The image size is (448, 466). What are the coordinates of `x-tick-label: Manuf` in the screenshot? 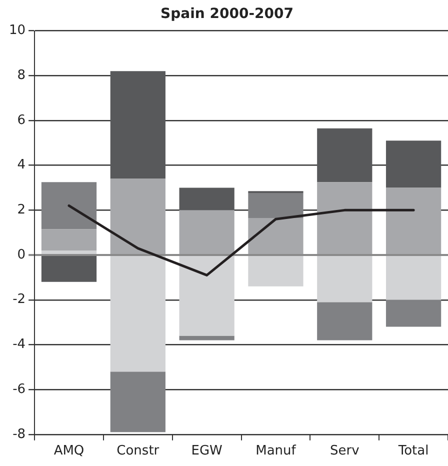 It's located at (276, 451).